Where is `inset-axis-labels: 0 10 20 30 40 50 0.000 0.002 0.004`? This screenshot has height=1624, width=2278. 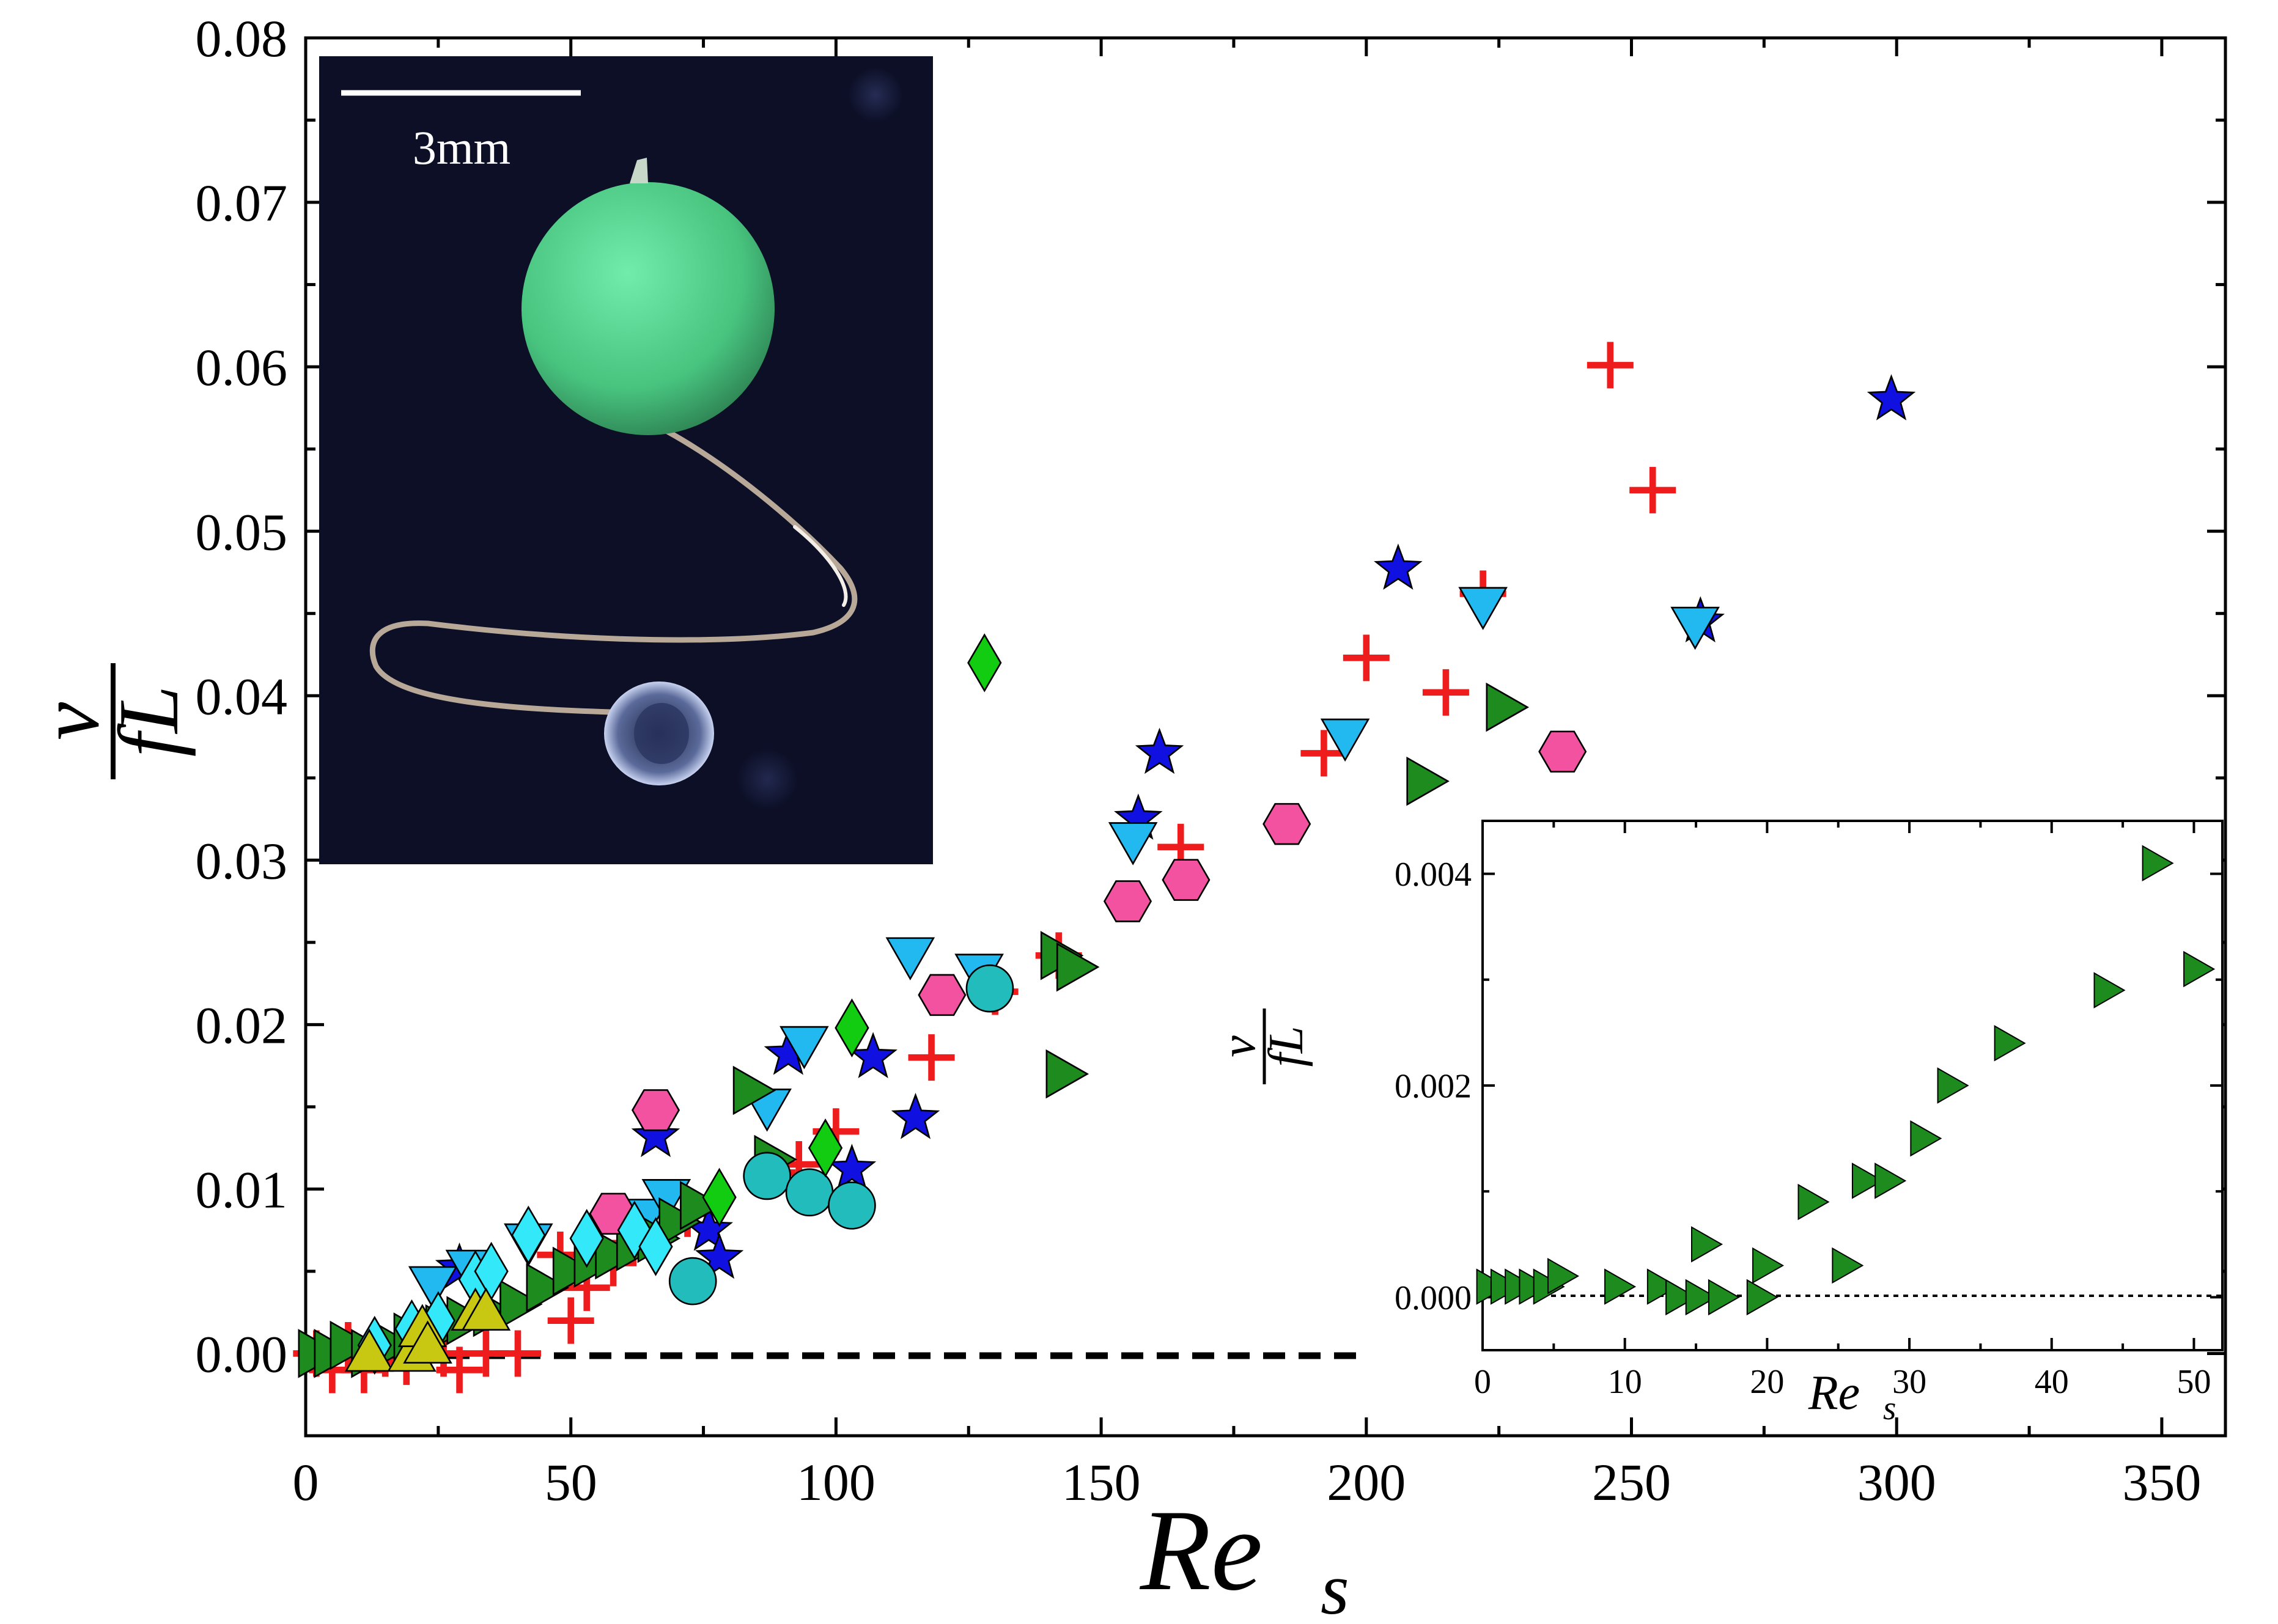
inset-axis-labels: 0 10 20 30 40 50 0.000 0.002 0.004 is located at coordinates (1803, 1128).